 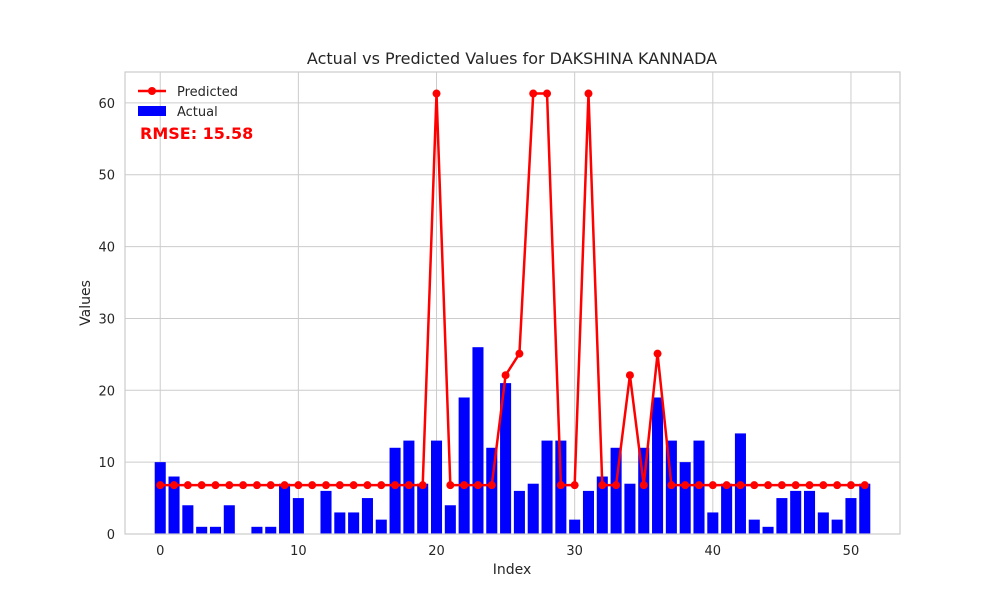 What do you see at coordinates (188, 102) in the screenshot?
I see `legend: Predicted Actual` at bounding box center [188, 102].